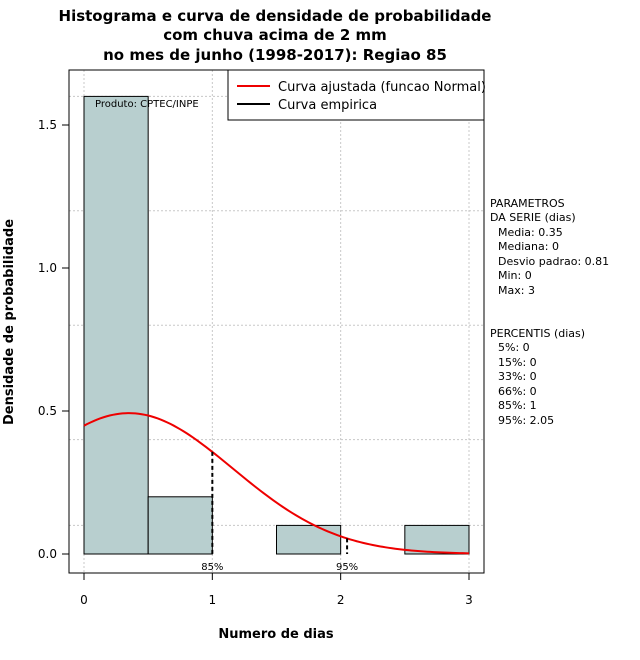 Image resolution: width=640 pixels, height=660 pixels. I want to click on x-tick-label: 1, so click(213, 600).